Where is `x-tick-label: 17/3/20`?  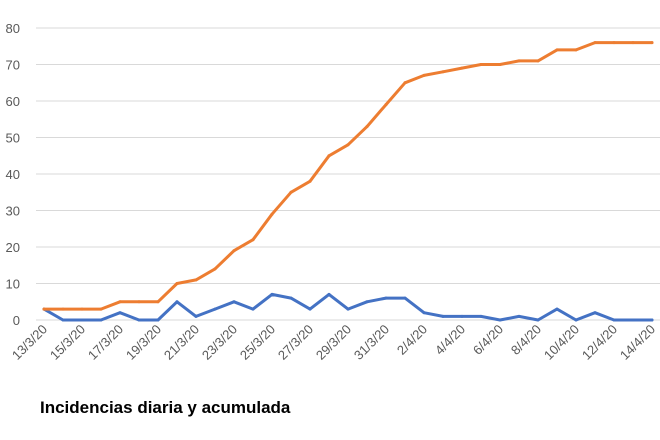
x-tick-label: 17/3/20 is located at coordinates (105, 342).